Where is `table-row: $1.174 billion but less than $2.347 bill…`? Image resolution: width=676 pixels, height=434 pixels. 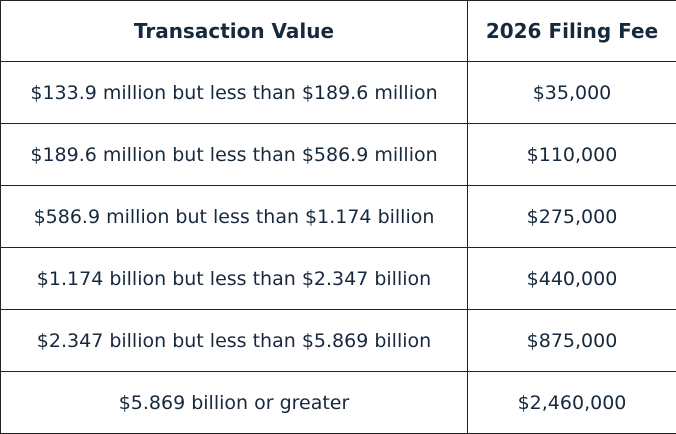
table-row: $1.174 billion but less than $2.347 bill… is located at coordinates (338, 278).